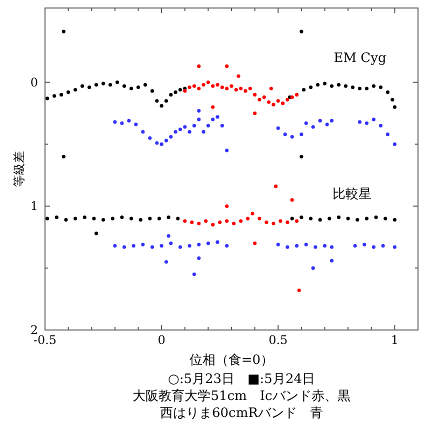  What do you see at coordinates (231, 360) in the screenshot?
I see `x-axis-title: 位相（食=0）` at bounding box center [231, 360].